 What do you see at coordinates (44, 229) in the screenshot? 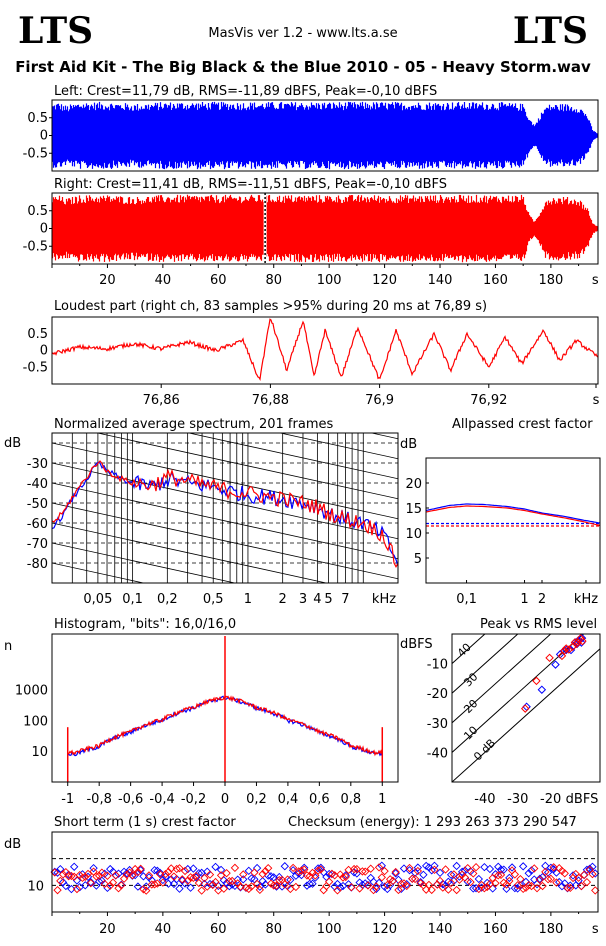
I see `waveform-ytick-label: 0` at bounding box center [44, 229].